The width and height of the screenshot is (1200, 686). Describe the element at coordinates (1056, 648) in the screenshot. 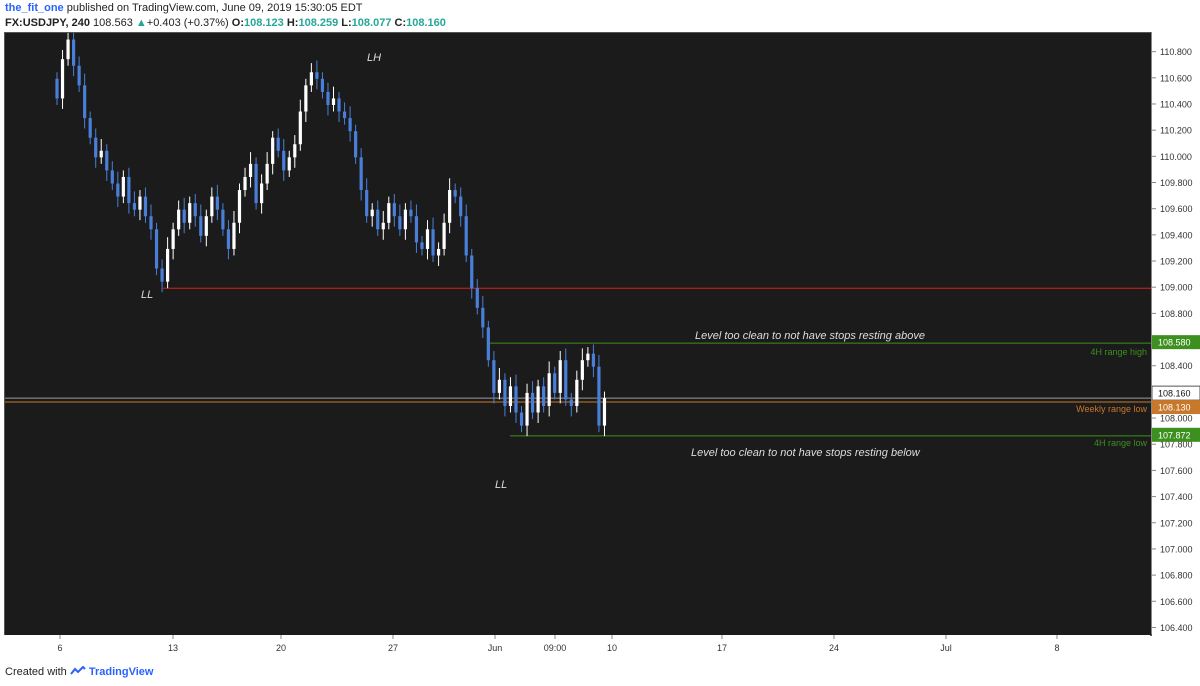

I see `time-tick-label: 8` at that location.